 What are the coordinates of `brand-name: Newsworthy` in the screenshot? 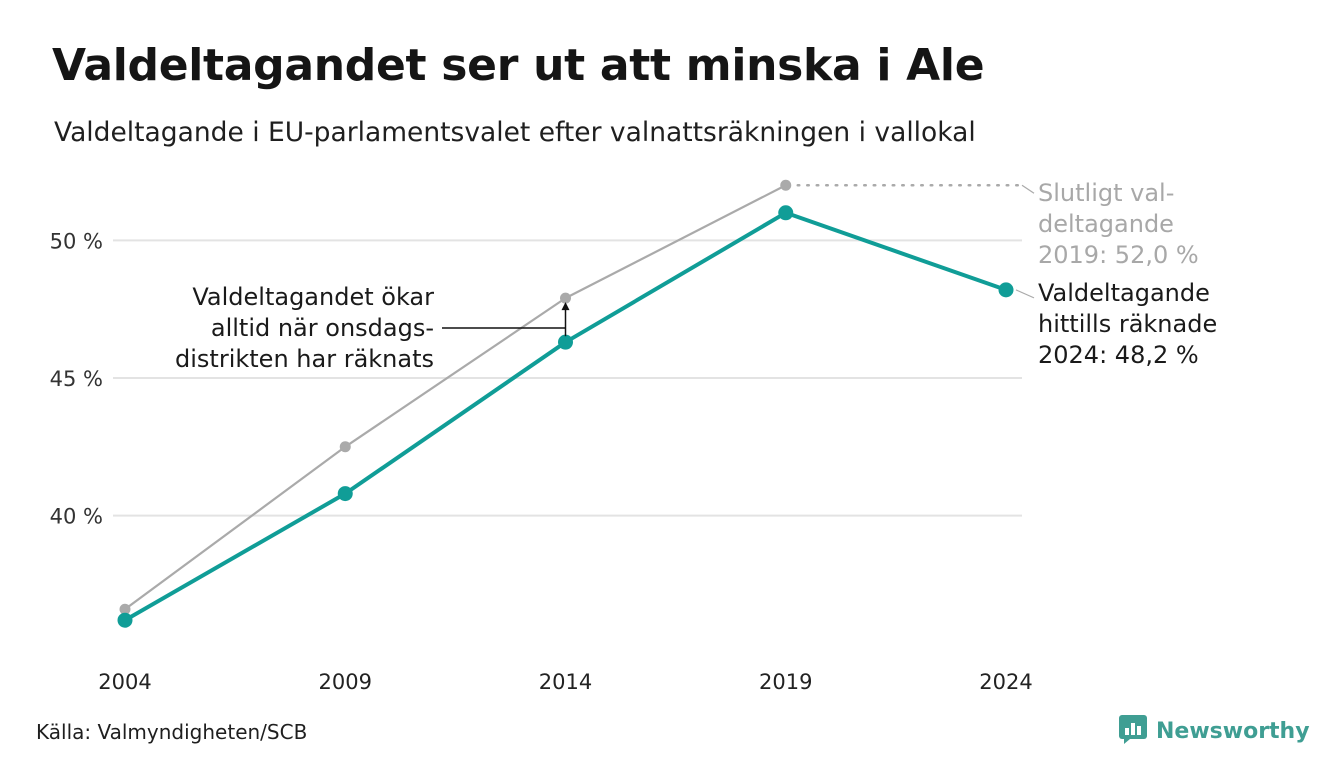 It's located at (1233, 731).